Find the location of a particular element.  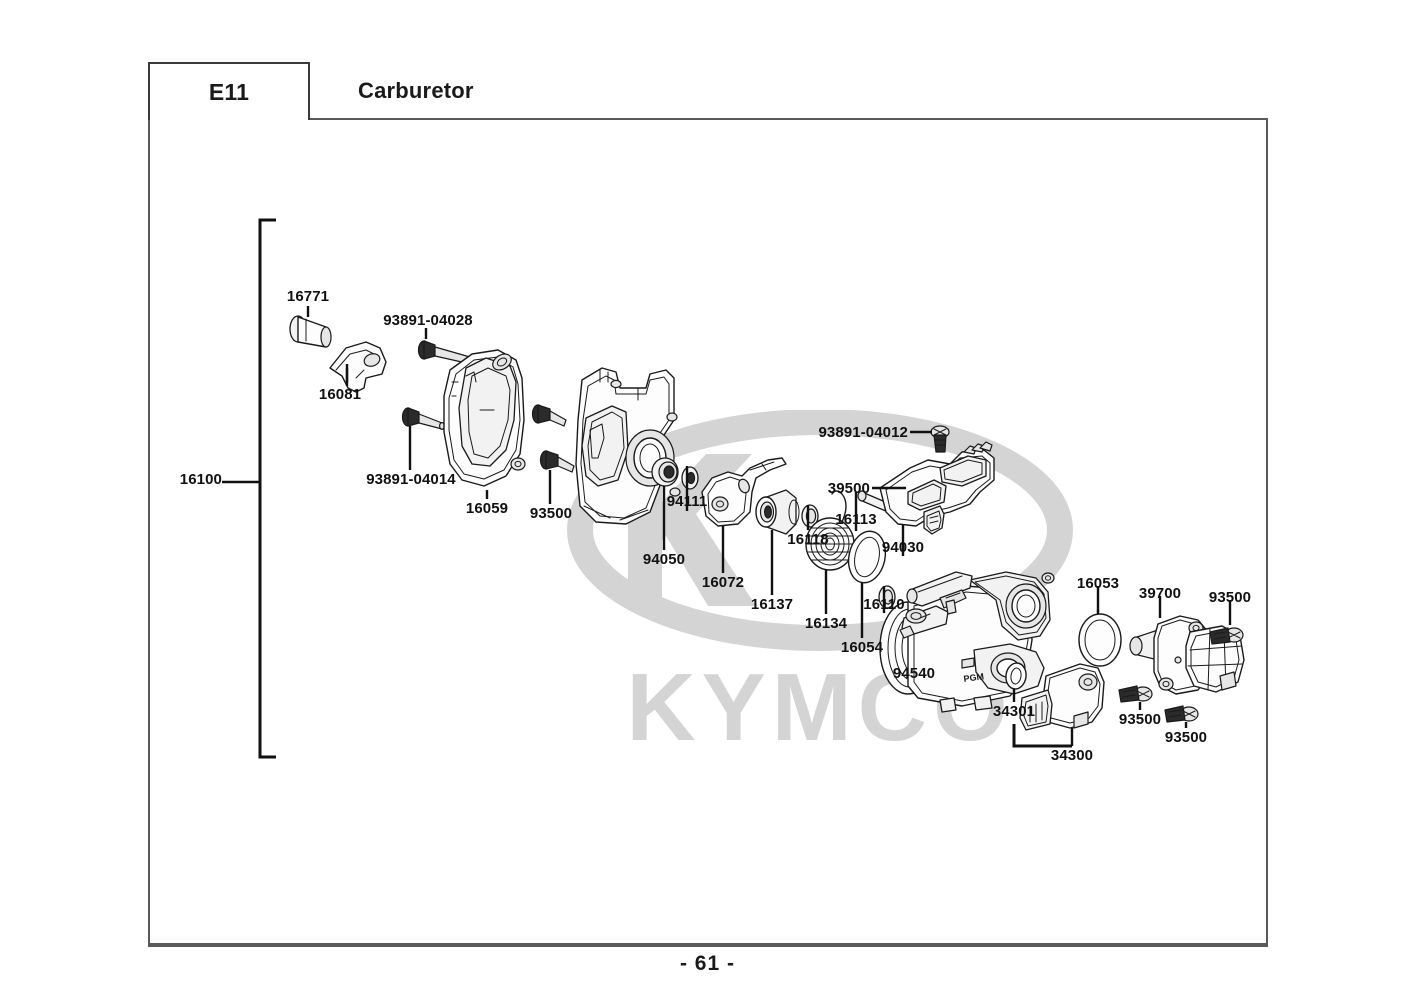

part-label-16053: 16053 is located at coordinates (1098, 583).